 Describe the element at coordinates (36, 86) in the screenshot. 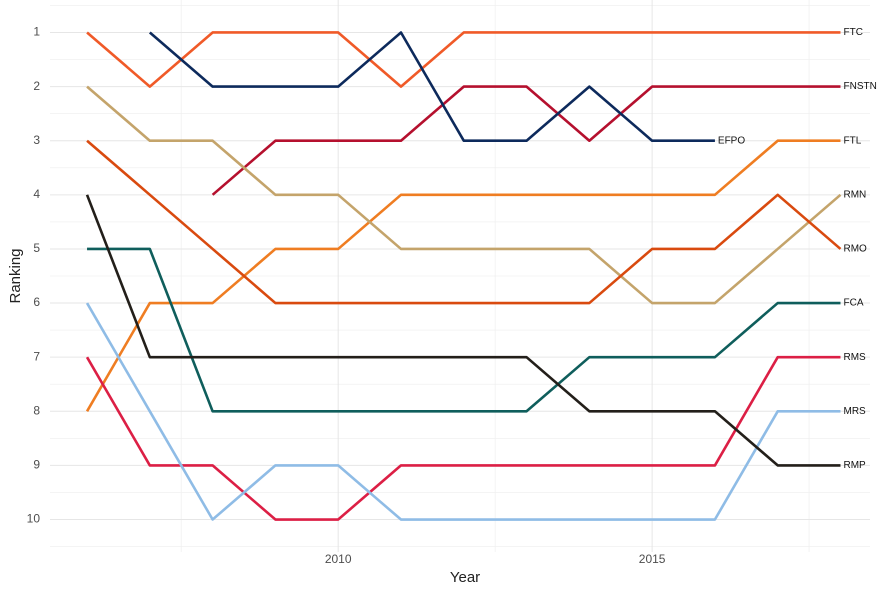

I see `y-tick-label: 2` at that location.